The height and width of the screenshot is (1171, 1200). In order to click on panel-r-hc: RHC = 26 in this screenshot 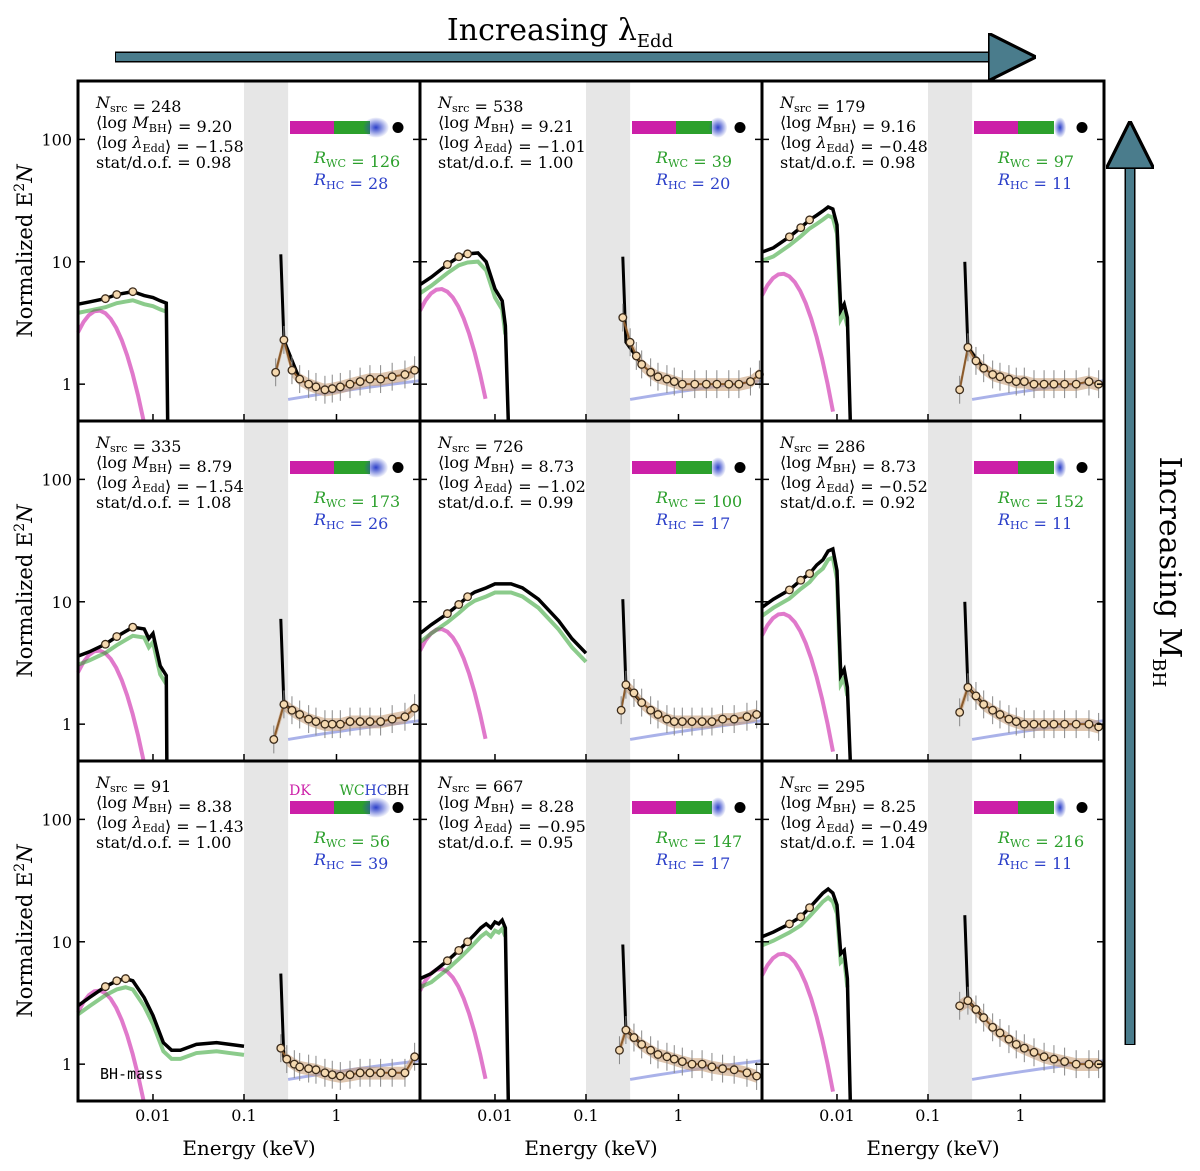, I will do `click(350, 521)`.